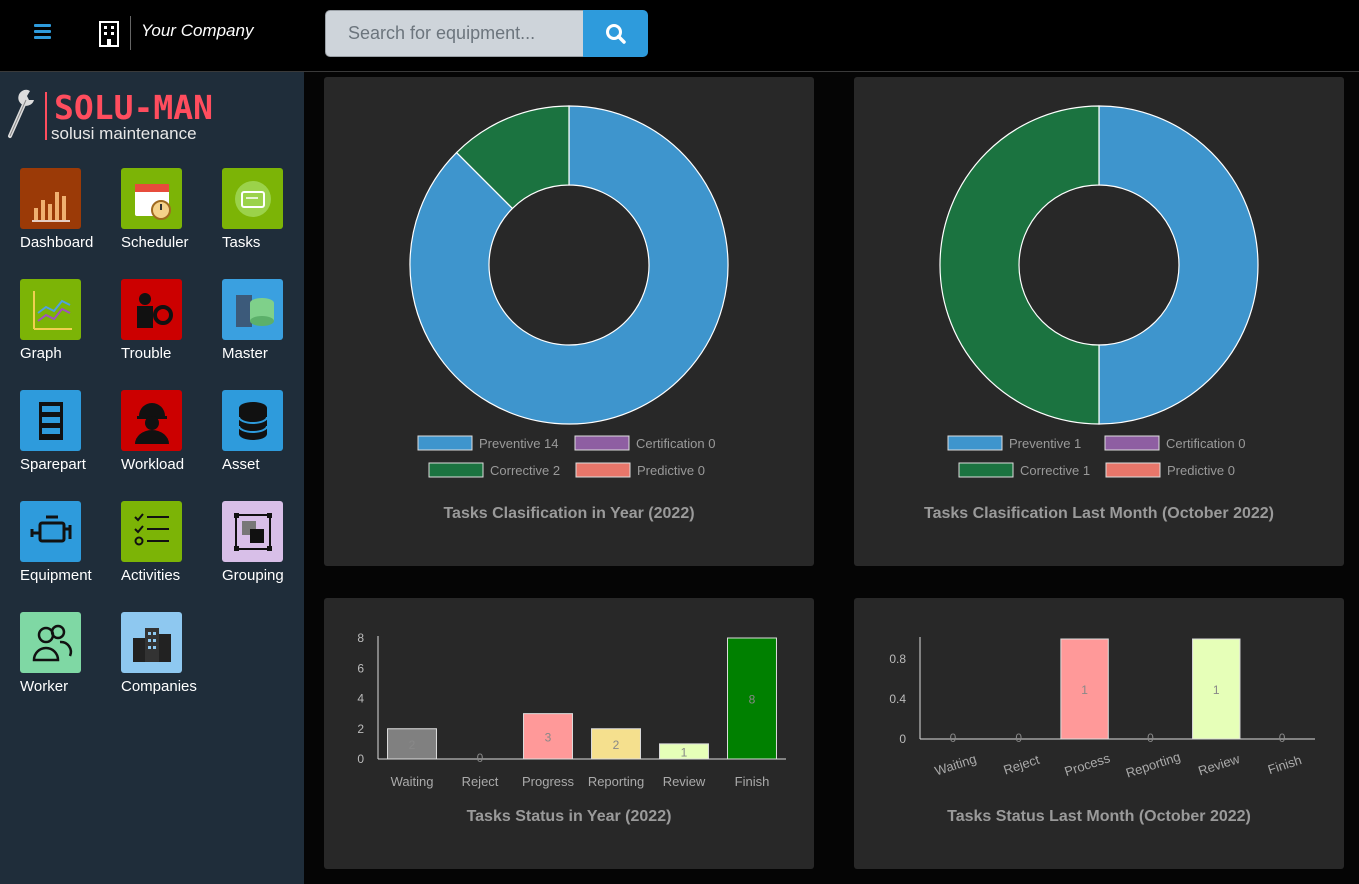 Image resolution: width=1359 pixels, height=884 pixels. I want to click on sidebar-item-label: Grouping, so click(253, 575).